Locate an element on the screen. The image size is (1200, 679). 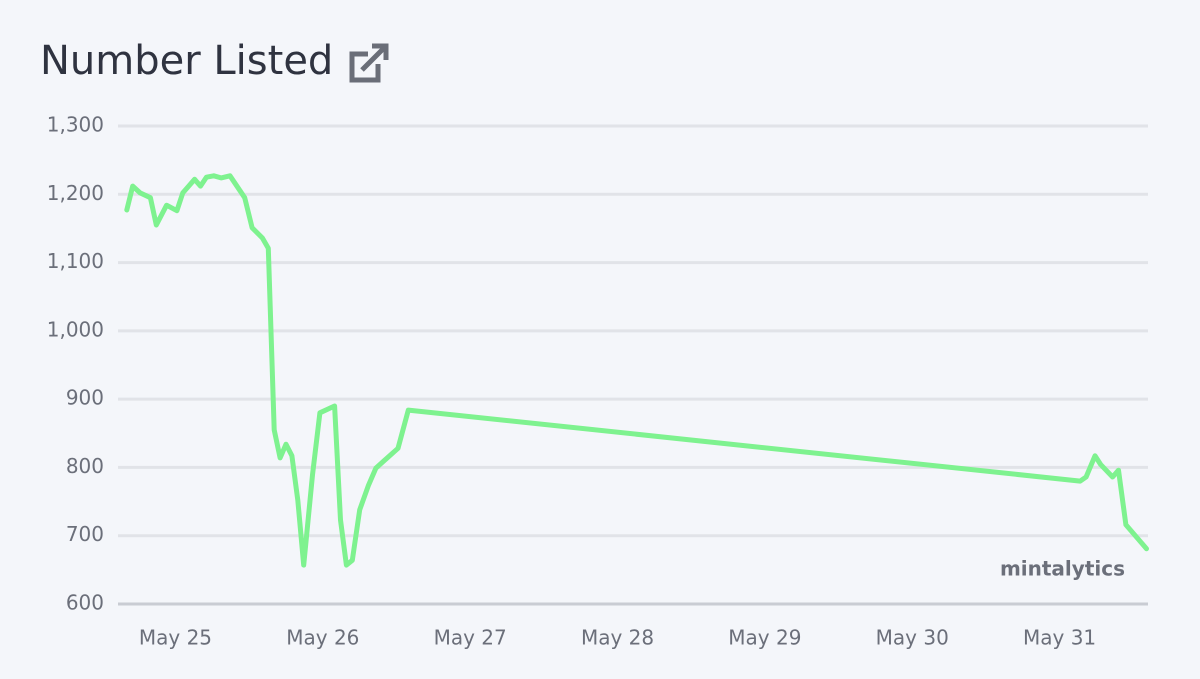
y-tick-label: 700 is located at coordinates (85, 534).